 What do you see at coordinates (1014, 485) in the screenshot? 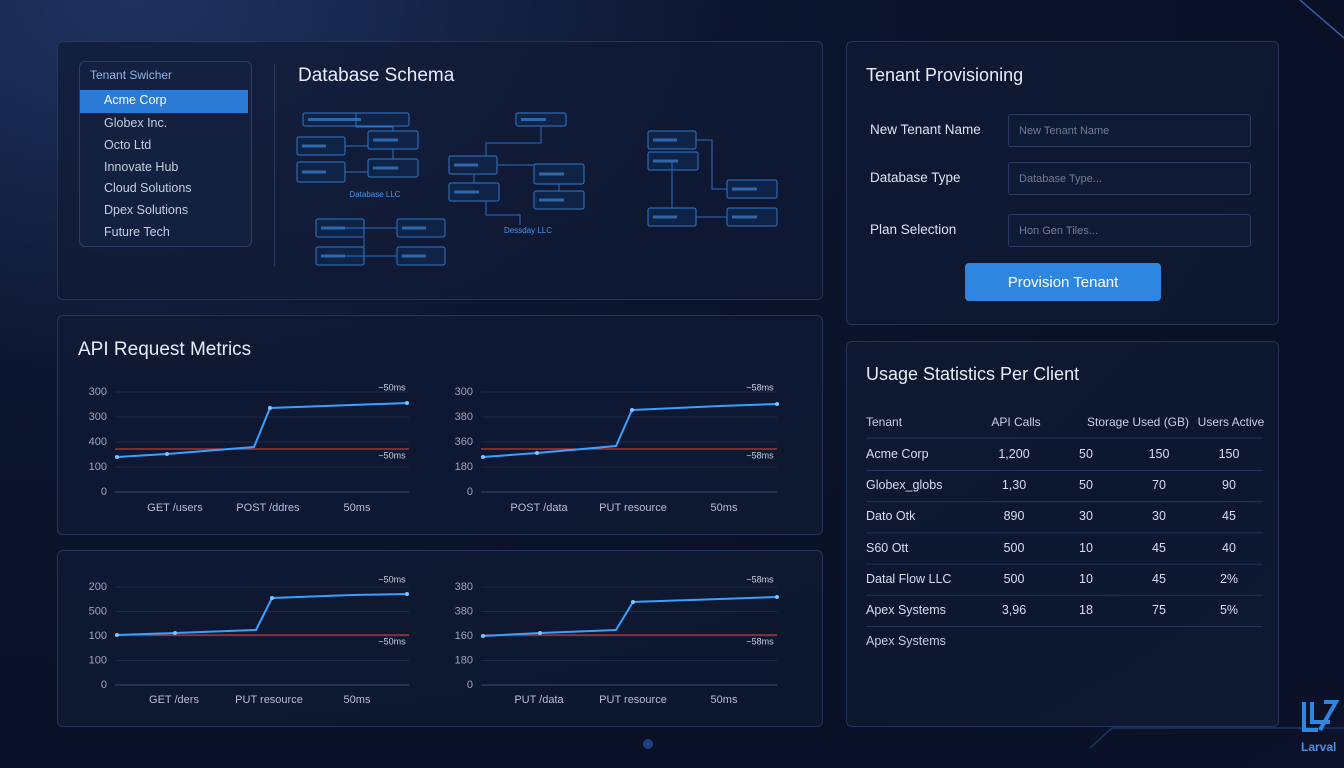
I see `table-cell: 1,30` at bounding box center [1014, 485].